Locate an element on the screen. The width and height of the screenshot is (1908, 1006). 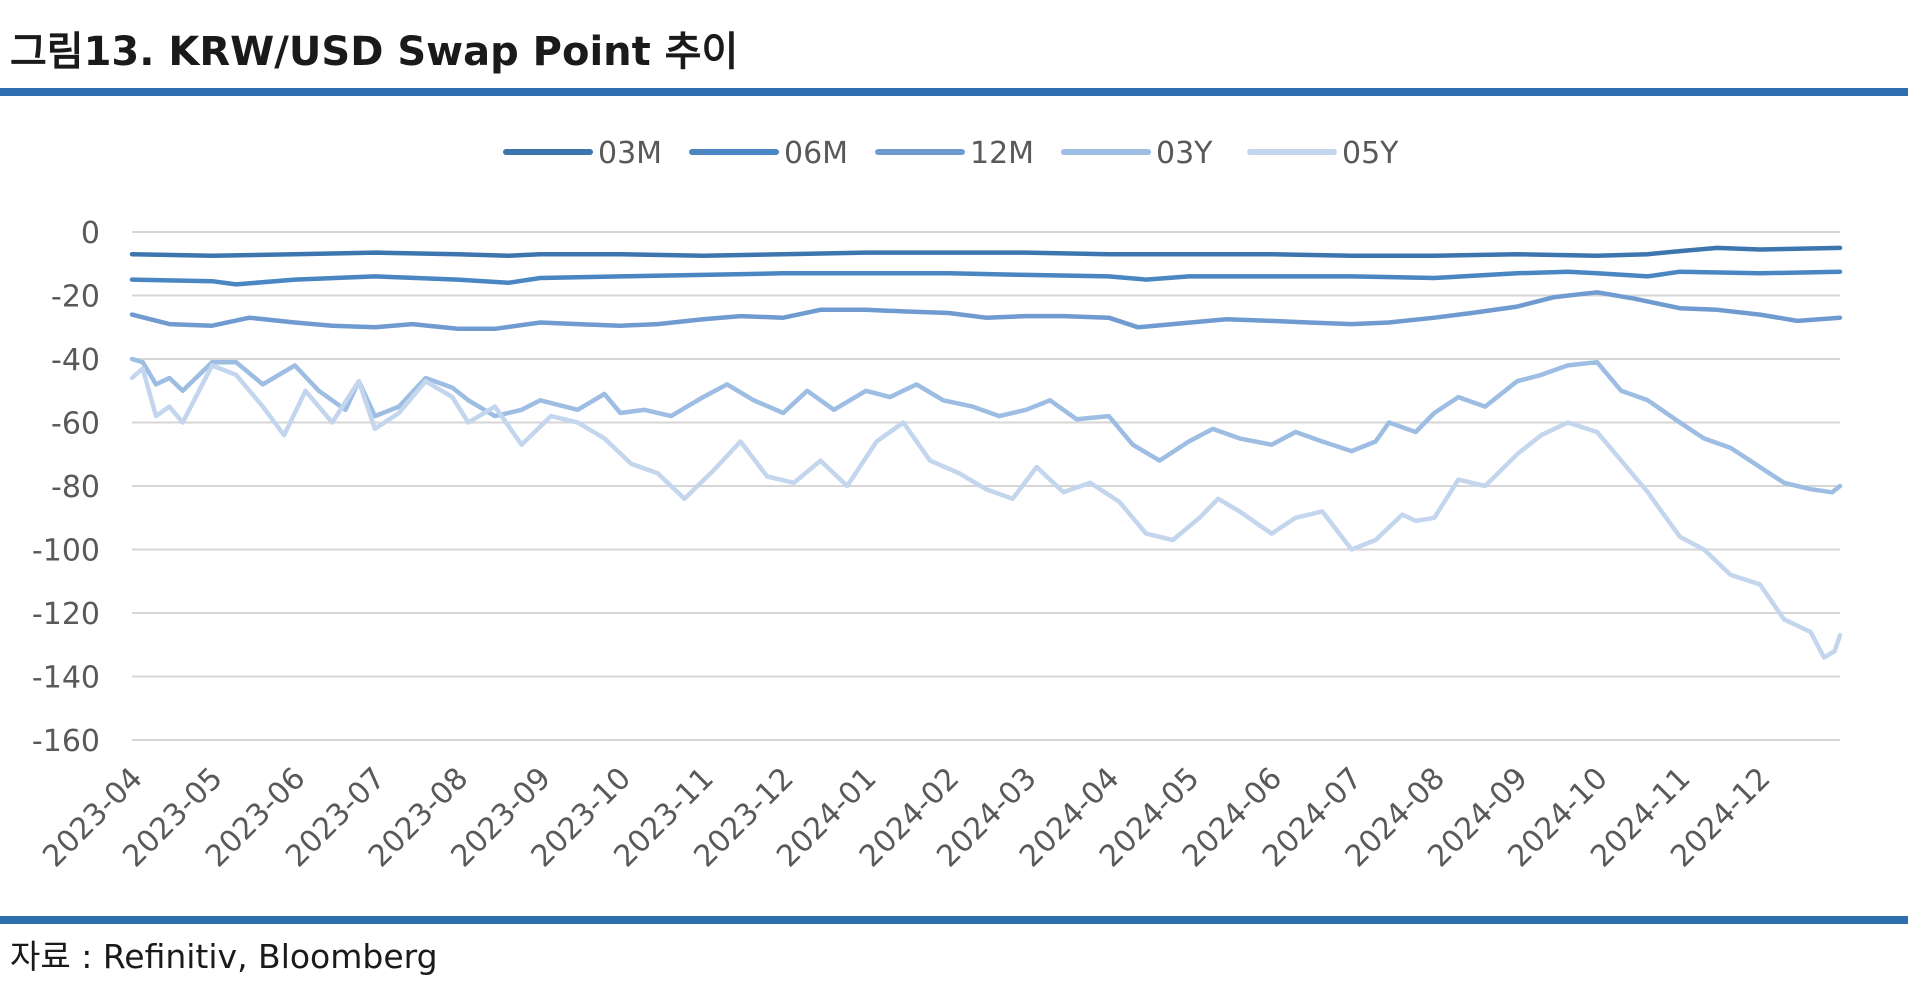
legend-label-06m: 06M is located at coordinates (816, 153).